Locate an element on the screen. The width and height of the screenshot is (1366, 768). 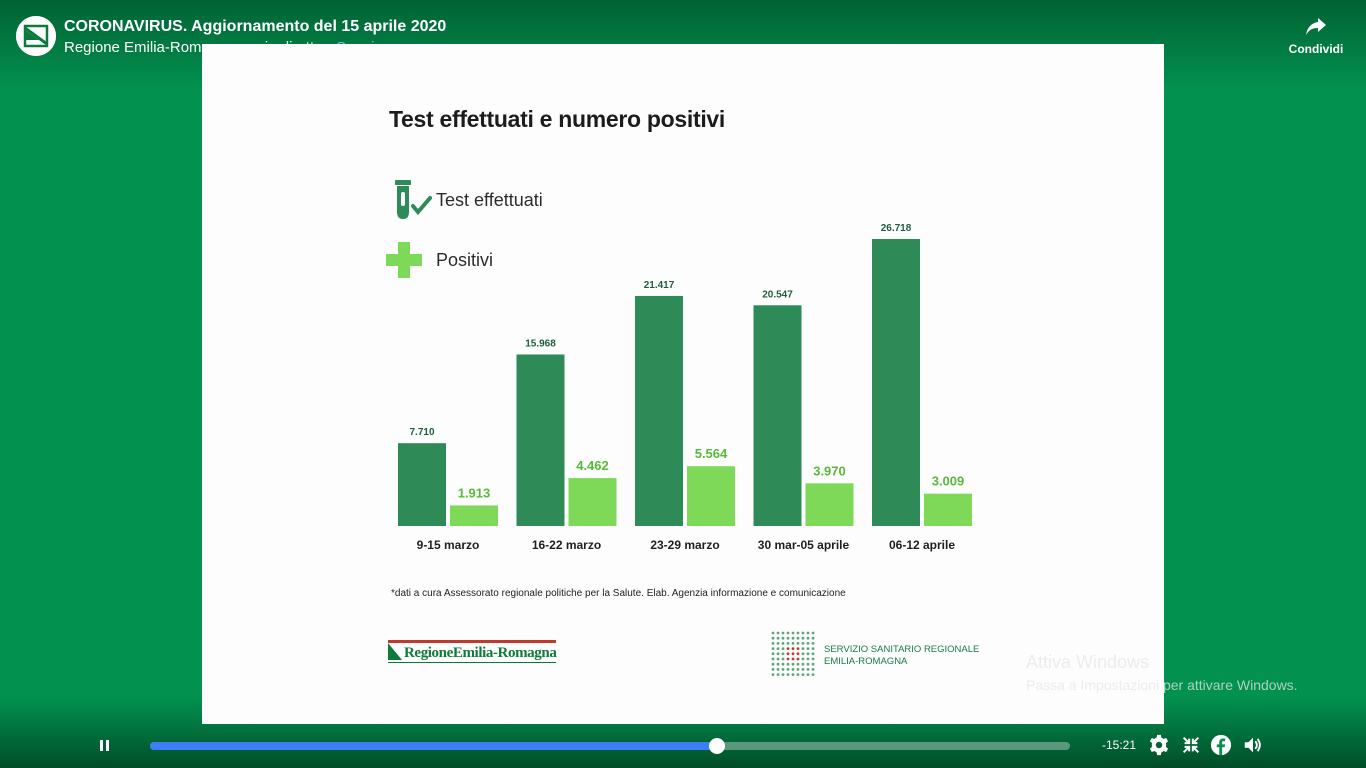
category-label-1: 16-22 marzo is located at coordinates (566, 545).